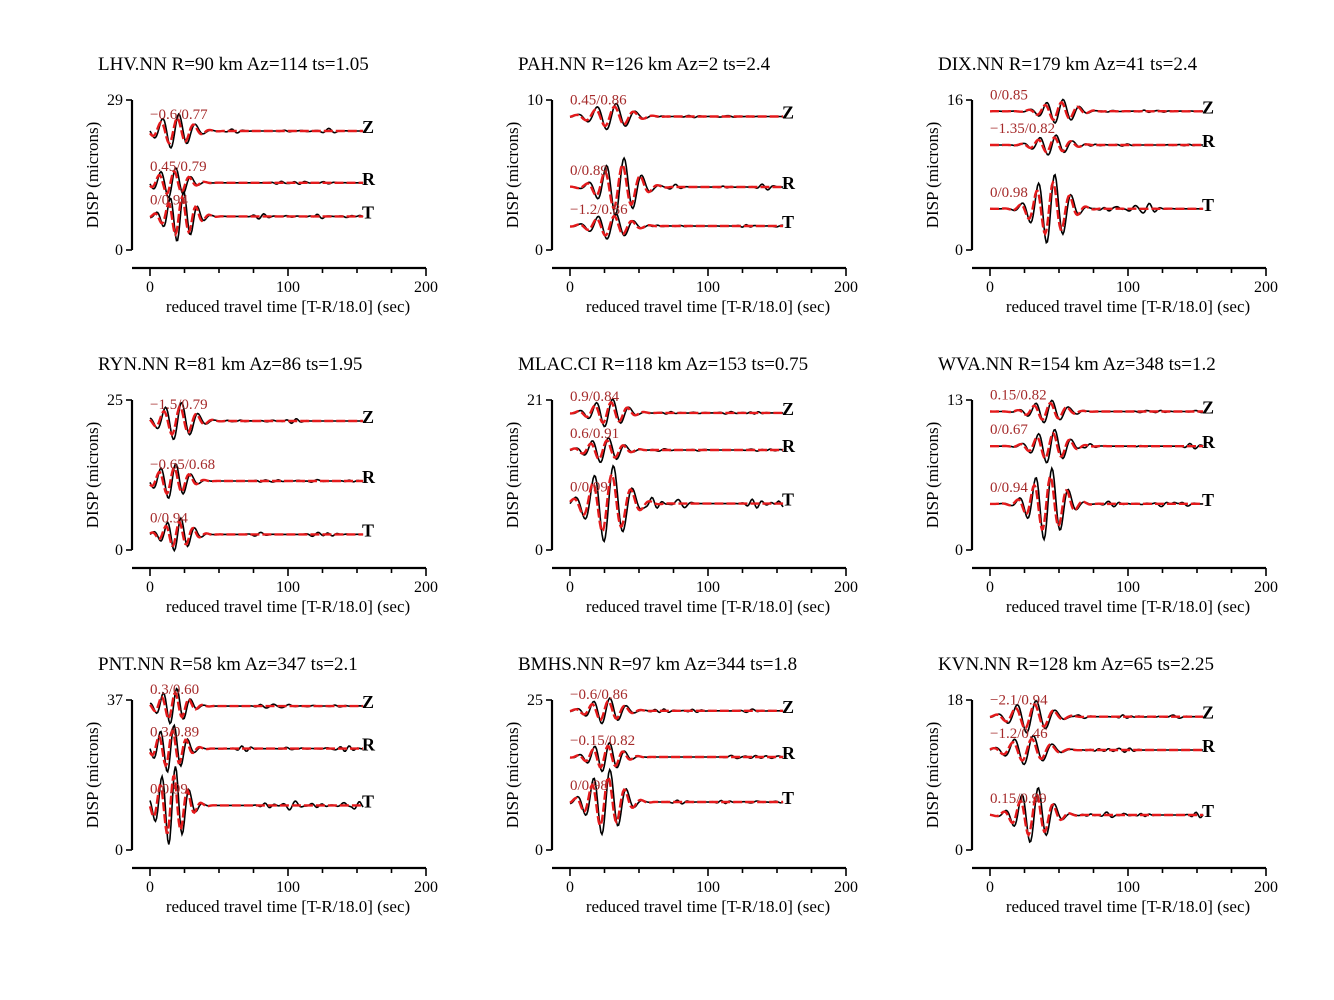 The image size is (1334, 1000). Describe the element at coordinates (663, 364) in the screenshot. I see `subplot-title: MLAC.CI R=118 km Az=153 ts=0.75` at that location.